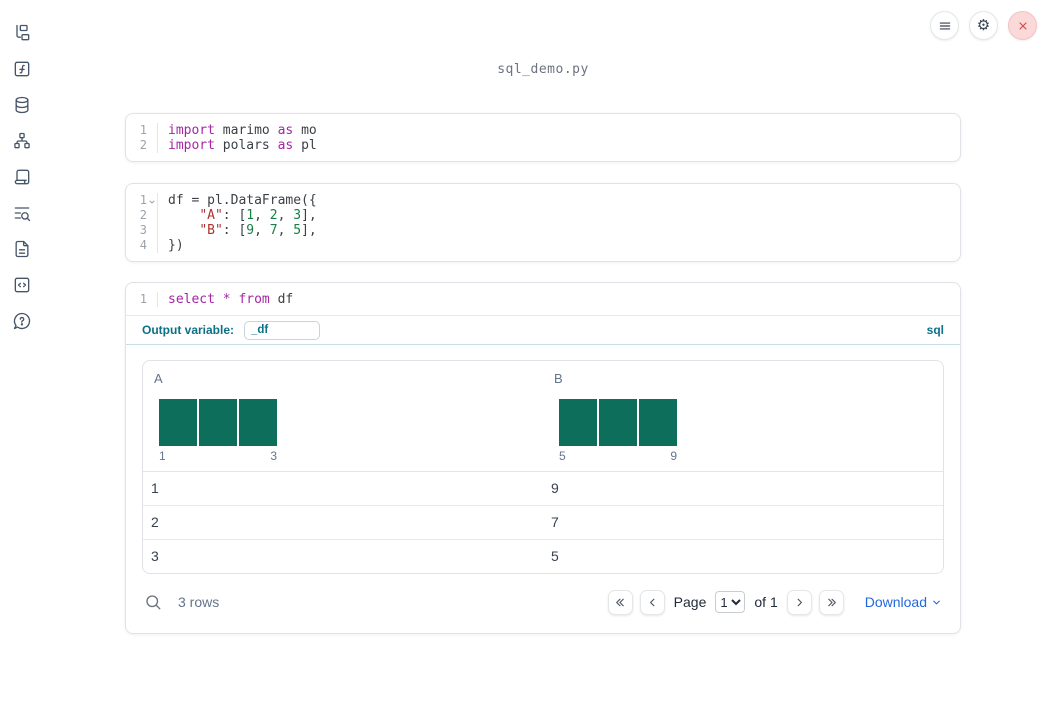 The image size is (1043, 713). What do you see at coordinates (652, 602) in the screenshot?
I see `previous-page-button` at bounding box center [652, 602].